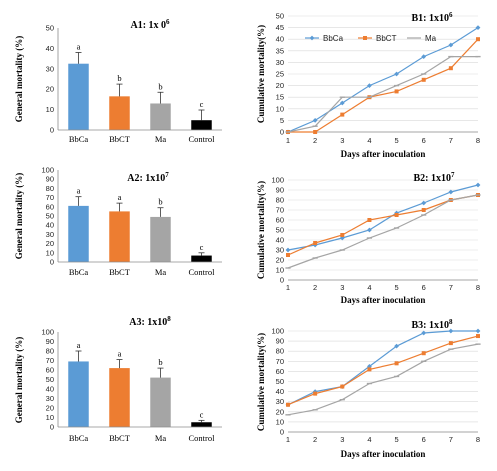 This screenshot has height=471, width=497. What do you see at coordinates (312, 38) in the screenshot?
I see `legend-marker` at bounding box center [312, 38].